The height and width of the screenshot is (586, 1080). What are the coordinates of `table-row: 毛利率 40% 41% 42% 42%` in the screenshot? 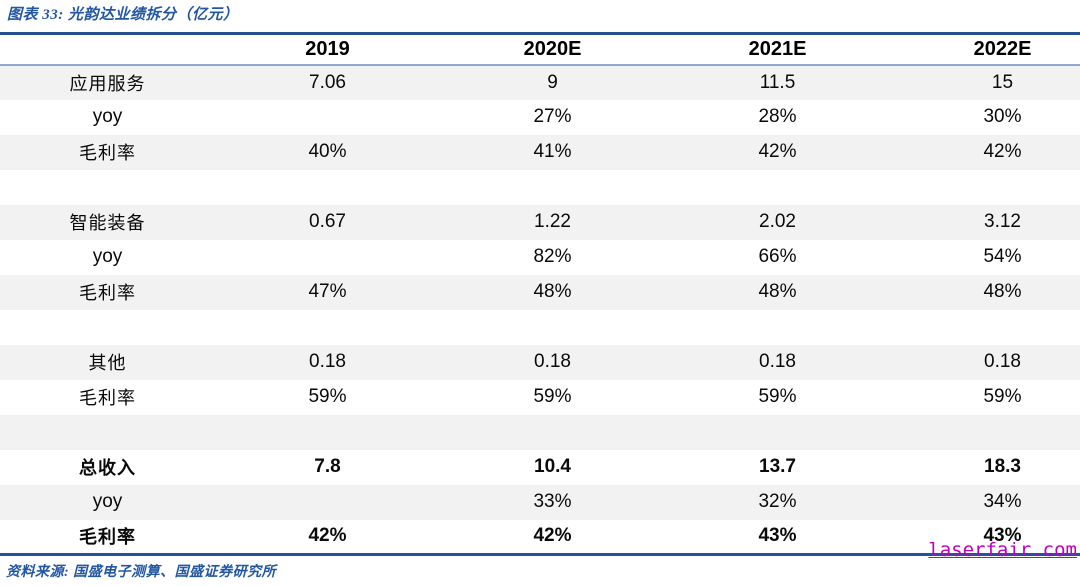 It's located at (540, 152).